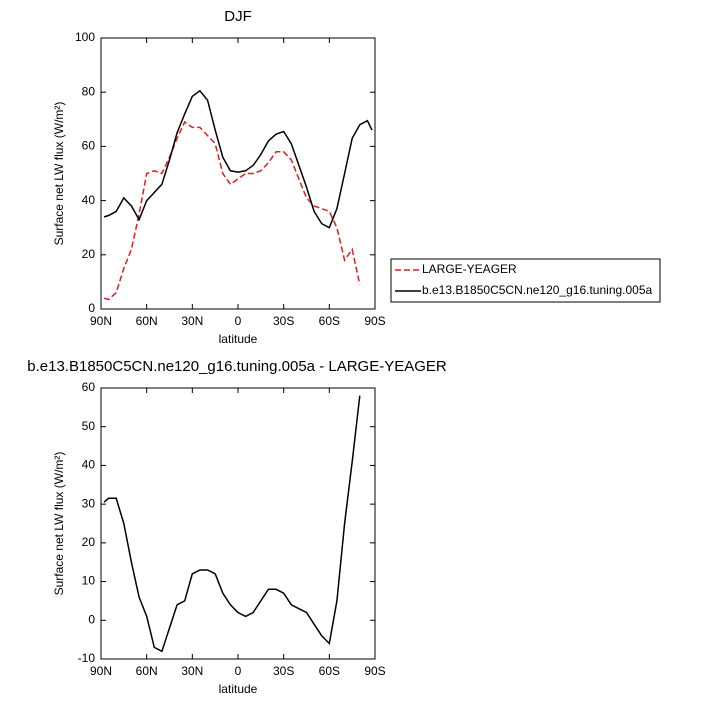 Image resolution: width=709 pixels, height=711 pixels. What do you see at coordinates (87, 658) in the screenshot?
I see `y-tick-label: -10` at bounding box center [87, 658].